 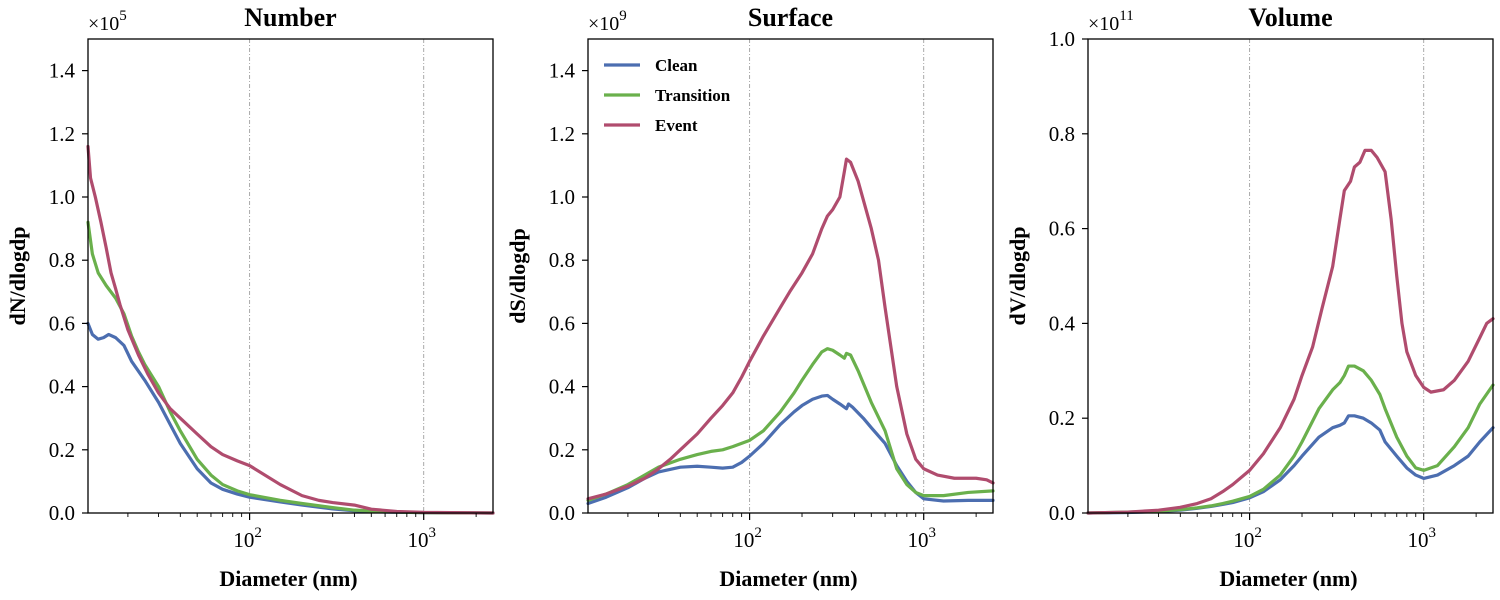 I want to click on y-axis-label: dV/dlogdp, so click(x=1017, y=275).